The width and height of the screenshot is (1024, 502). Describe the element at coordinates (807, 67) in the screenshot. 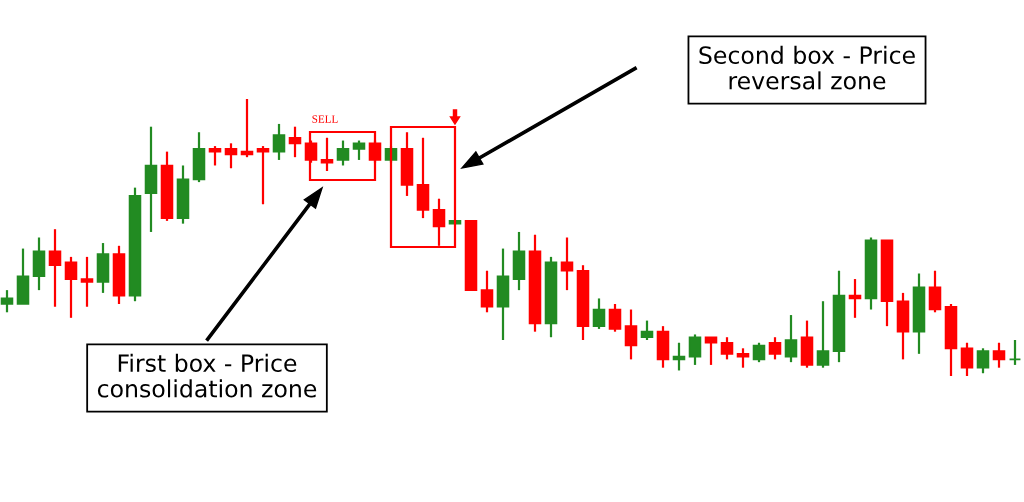

I see `text: Second box - Price reversal zone` at that location.